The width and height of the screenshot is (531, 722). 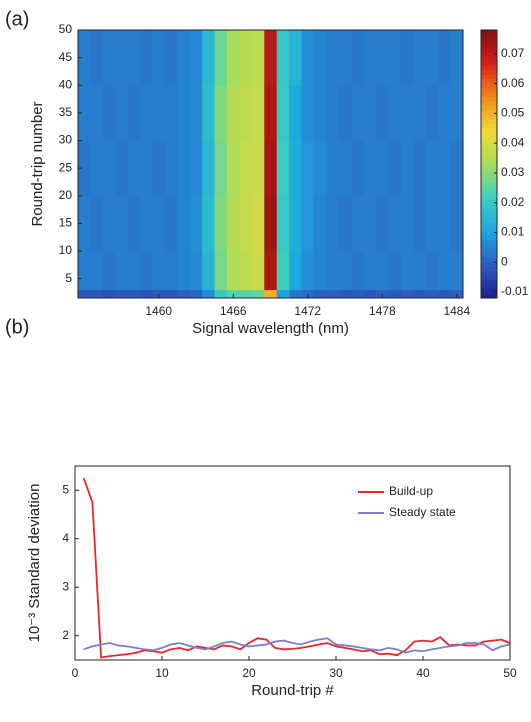 What do you see at coordinates (66, 57) in the screenshot?
I see `y-tick-label: 45` at bounding box center [66, 57].